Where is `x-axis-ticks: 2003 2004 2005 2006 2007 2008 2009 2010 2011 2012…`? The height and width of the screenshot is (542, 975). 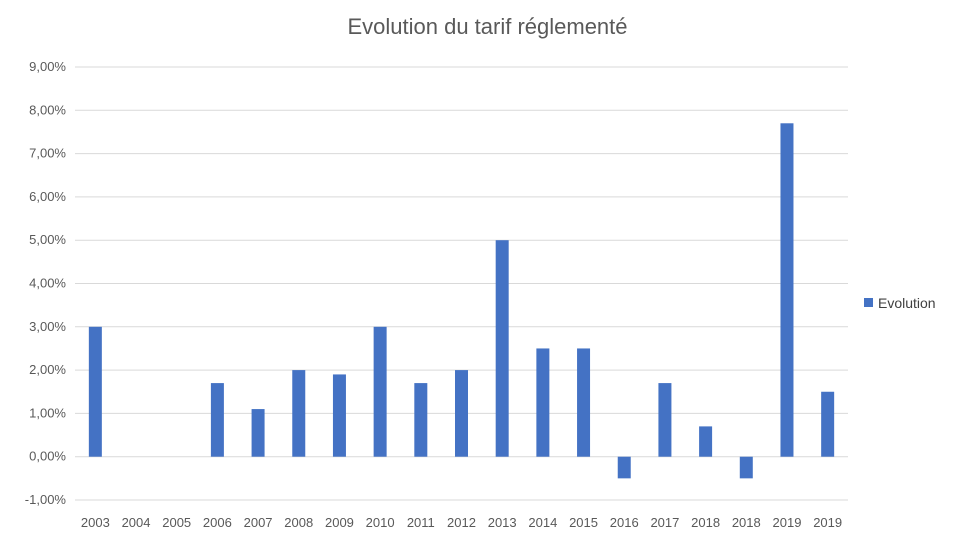
x-axis-ticks: 2003 2004 2005 2006 2007 2008 2009 2010 2011 2012… is located at coordinates (461, 522).